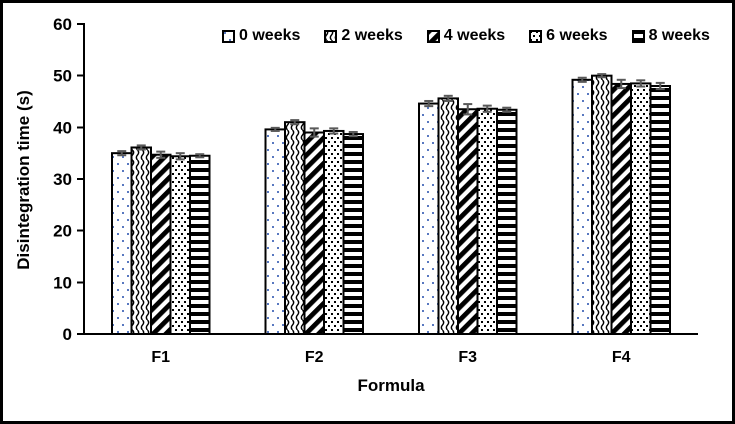  I want to click on legend-item-8-weeks: 8 weeks, so click(670, 36).